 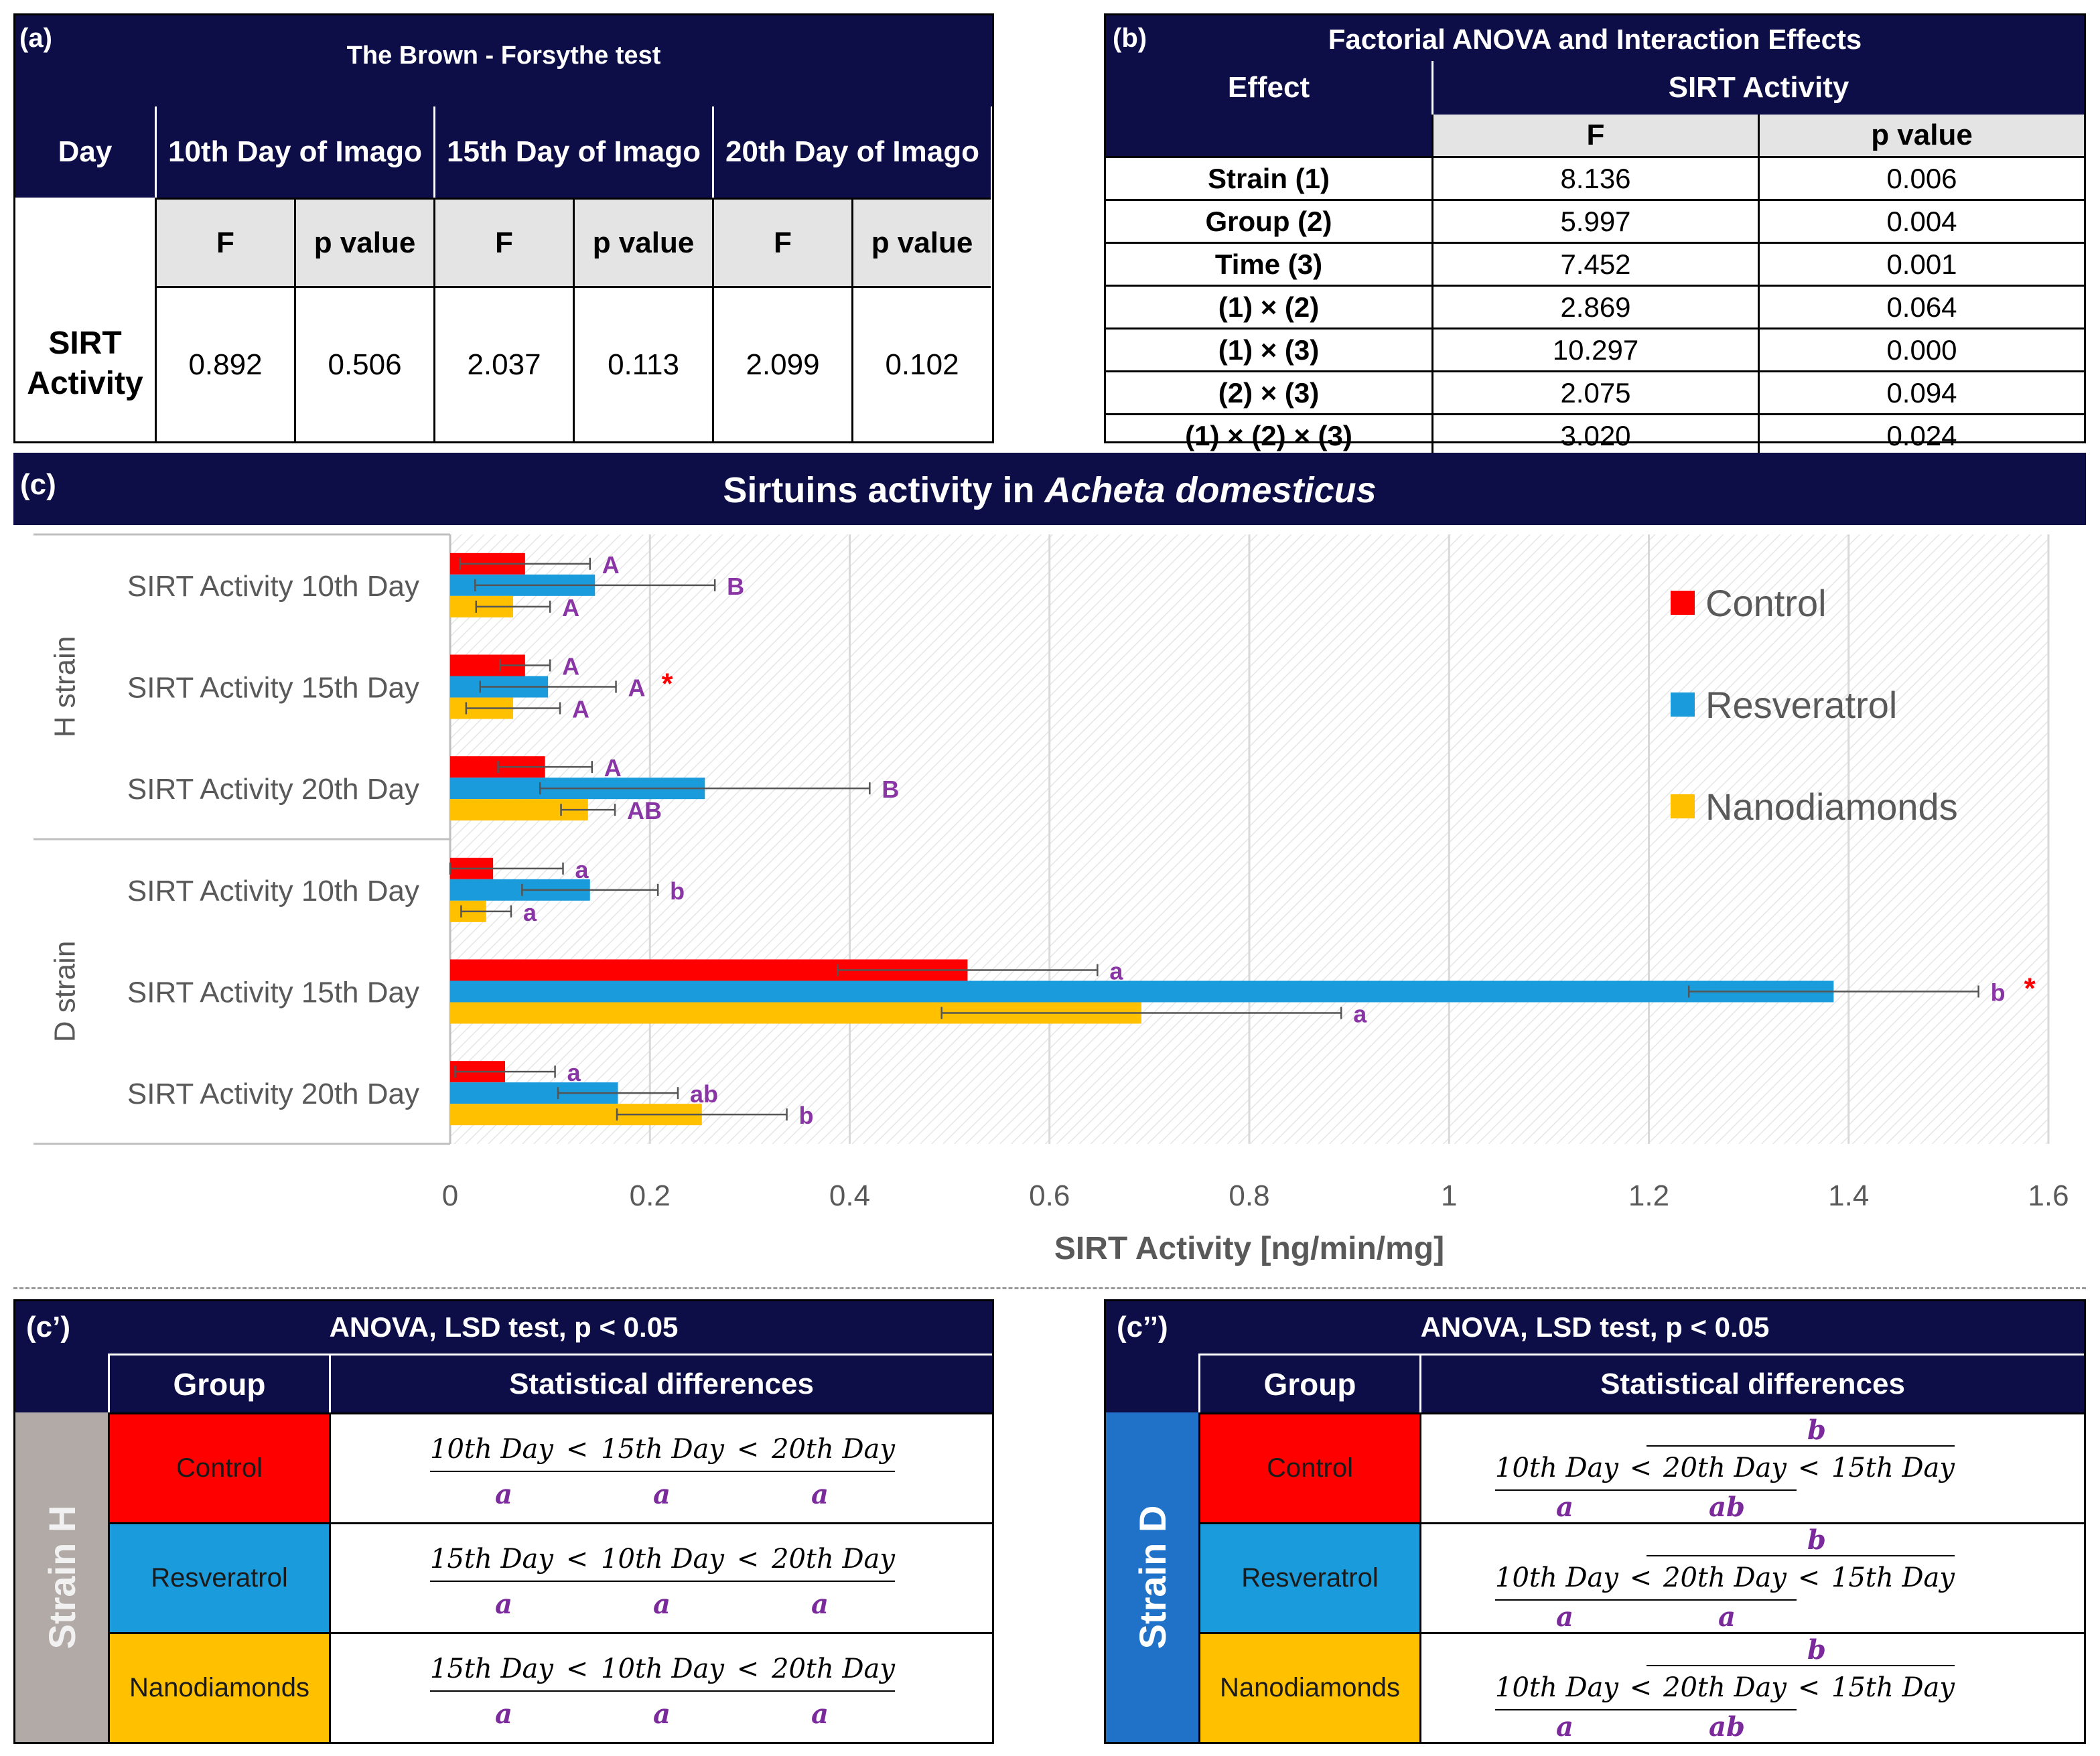 I want to click on legend-label-resveratrol: Resveratrol, so click(x=1801, y=705).